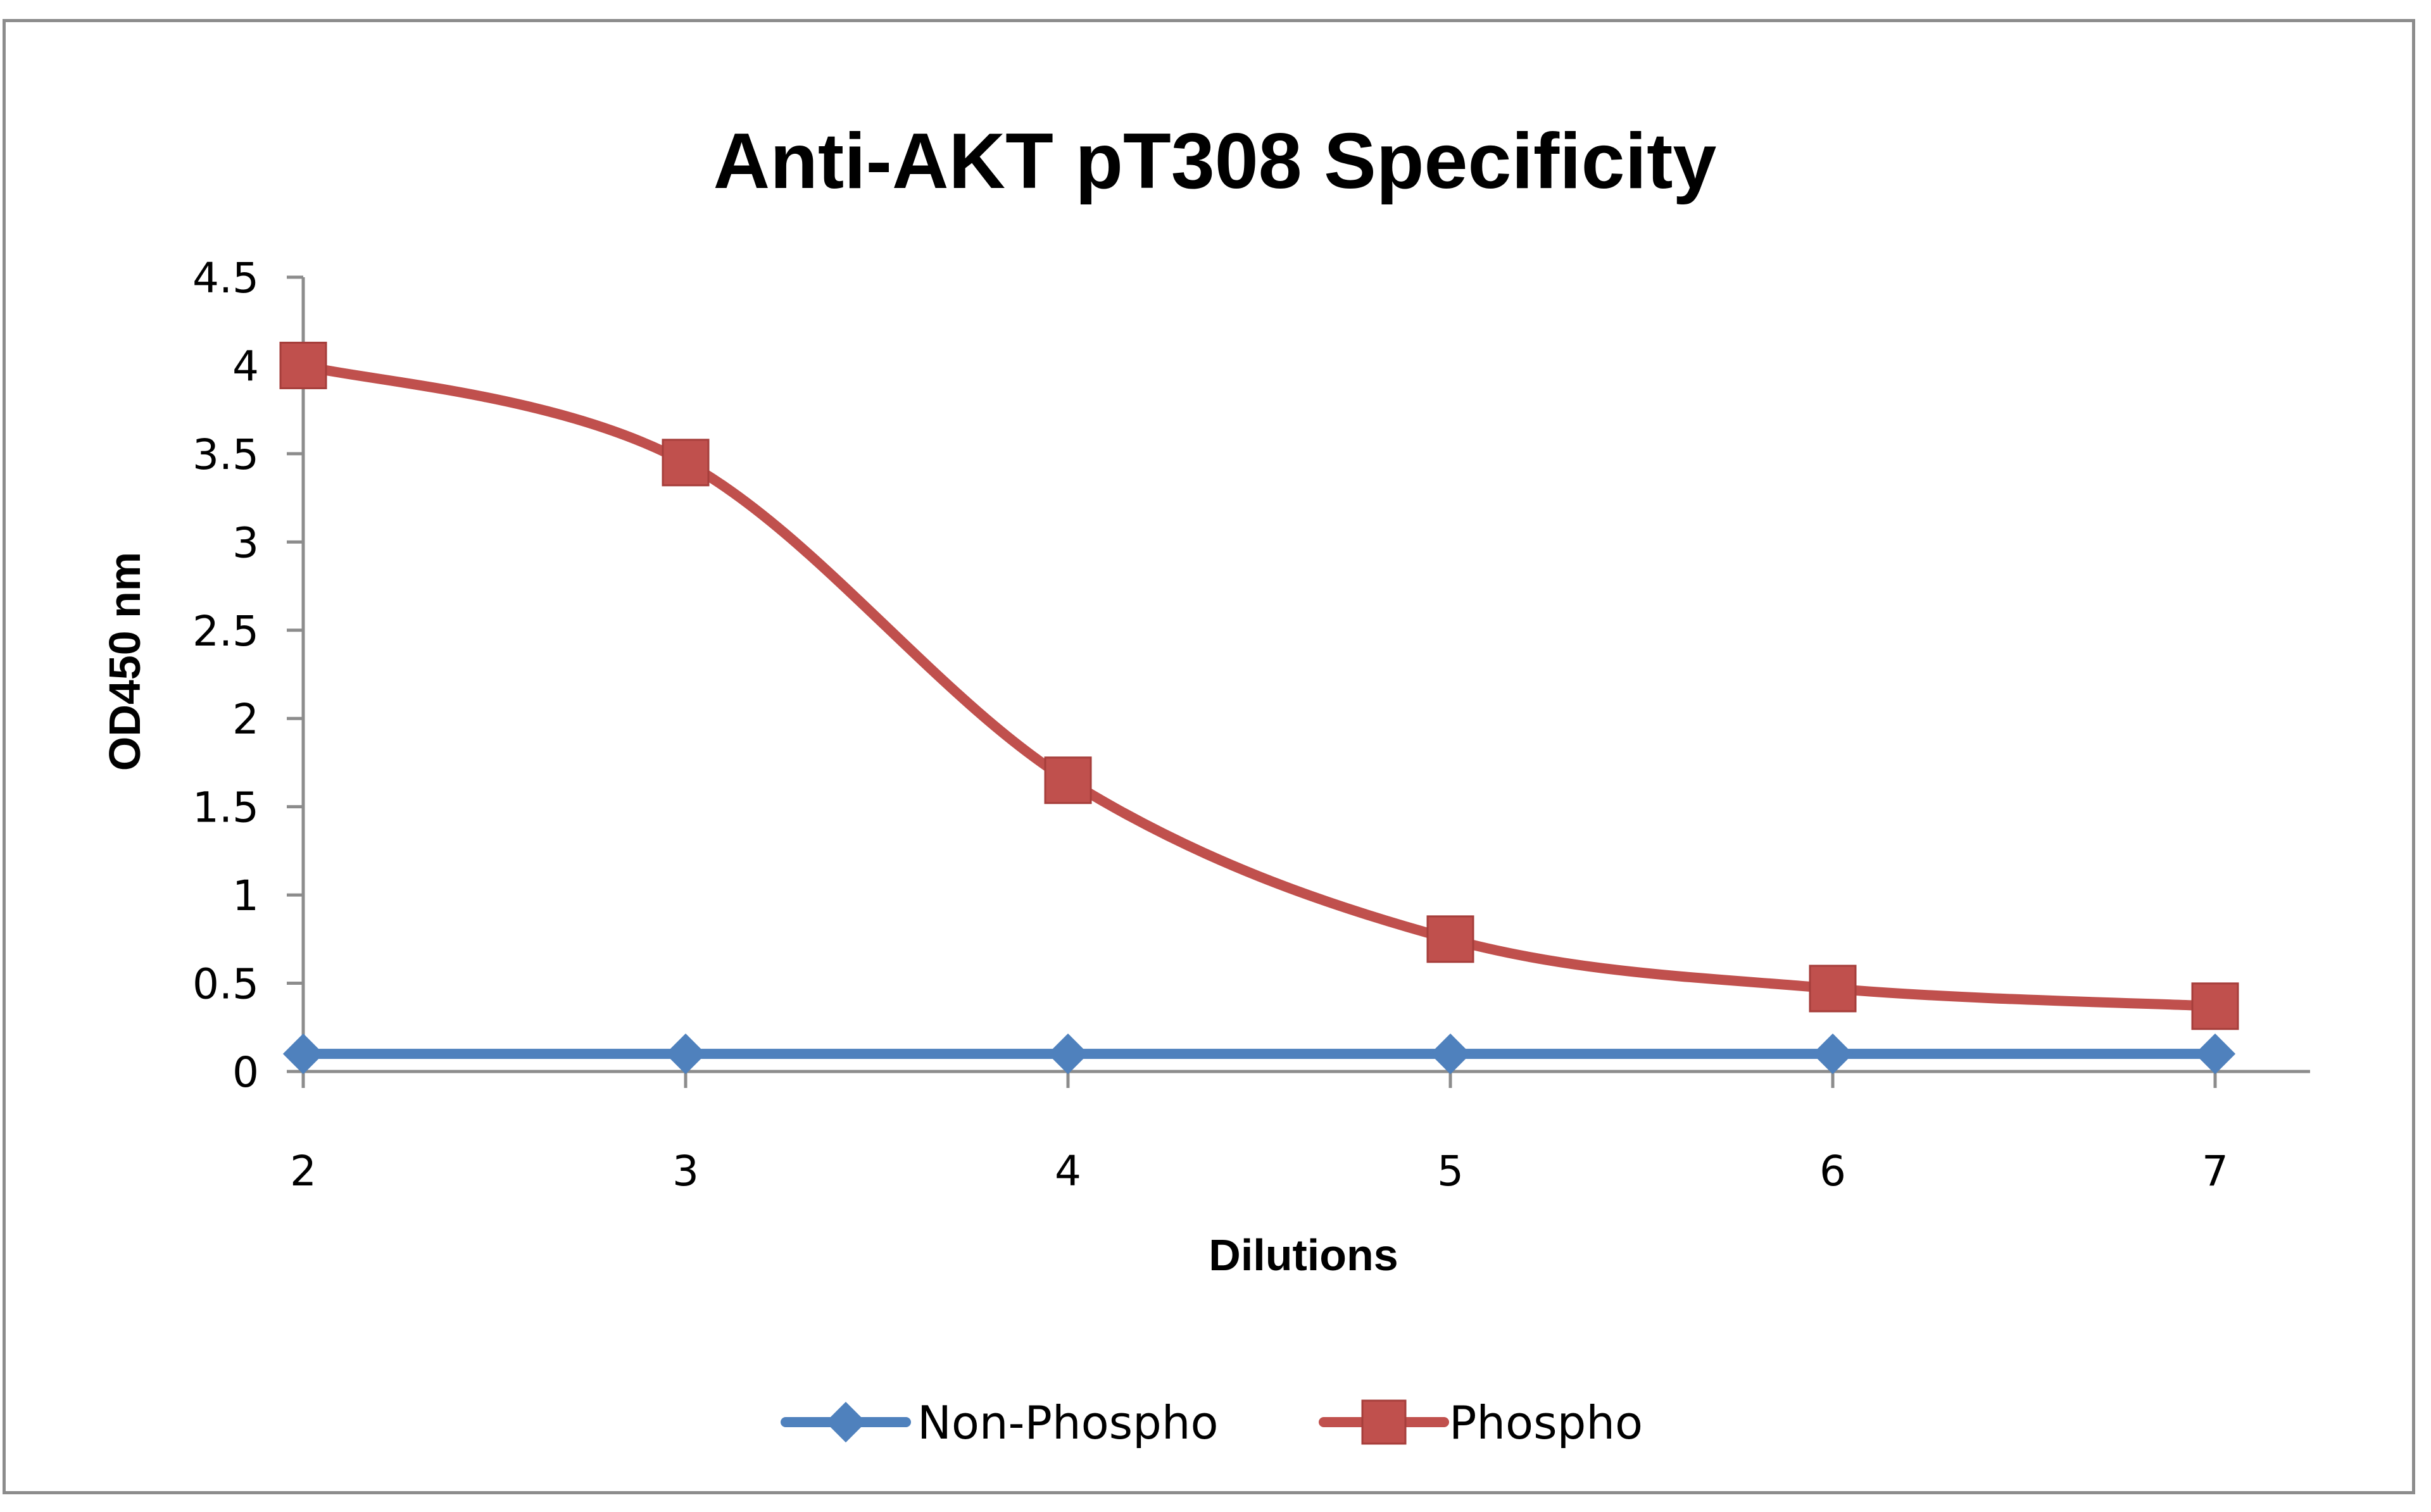  I want to click on y-tick-label: 0.5, so click(225, 985).